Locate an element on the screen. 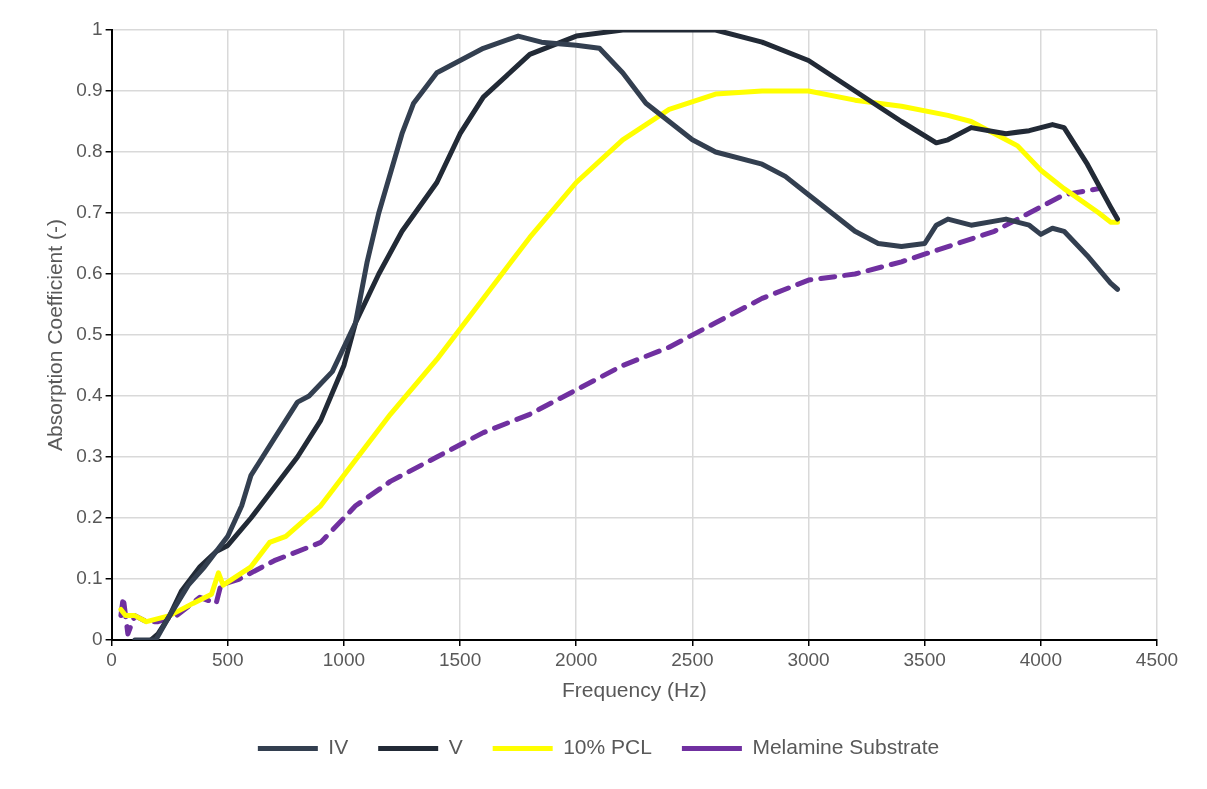 This screenshot has width=1207, height=789. y-tick-label: 0.1 is located at coordinates (89, 578).